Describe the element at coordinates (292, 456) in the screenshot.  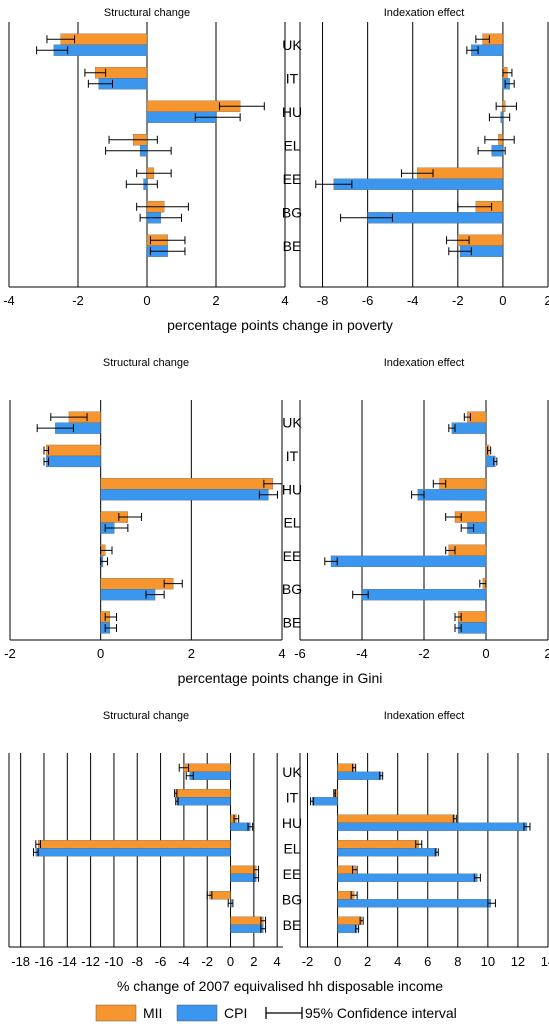
I see `gini-category-label: IT` at that location.